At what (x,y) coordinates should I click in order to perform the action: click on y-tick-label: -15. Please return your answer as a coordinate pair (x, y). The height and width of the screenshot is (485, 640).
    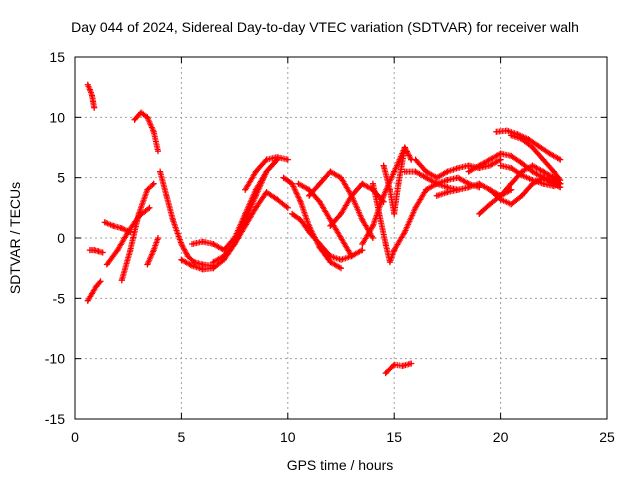
    Looking at the image, I should click on (55, 419).